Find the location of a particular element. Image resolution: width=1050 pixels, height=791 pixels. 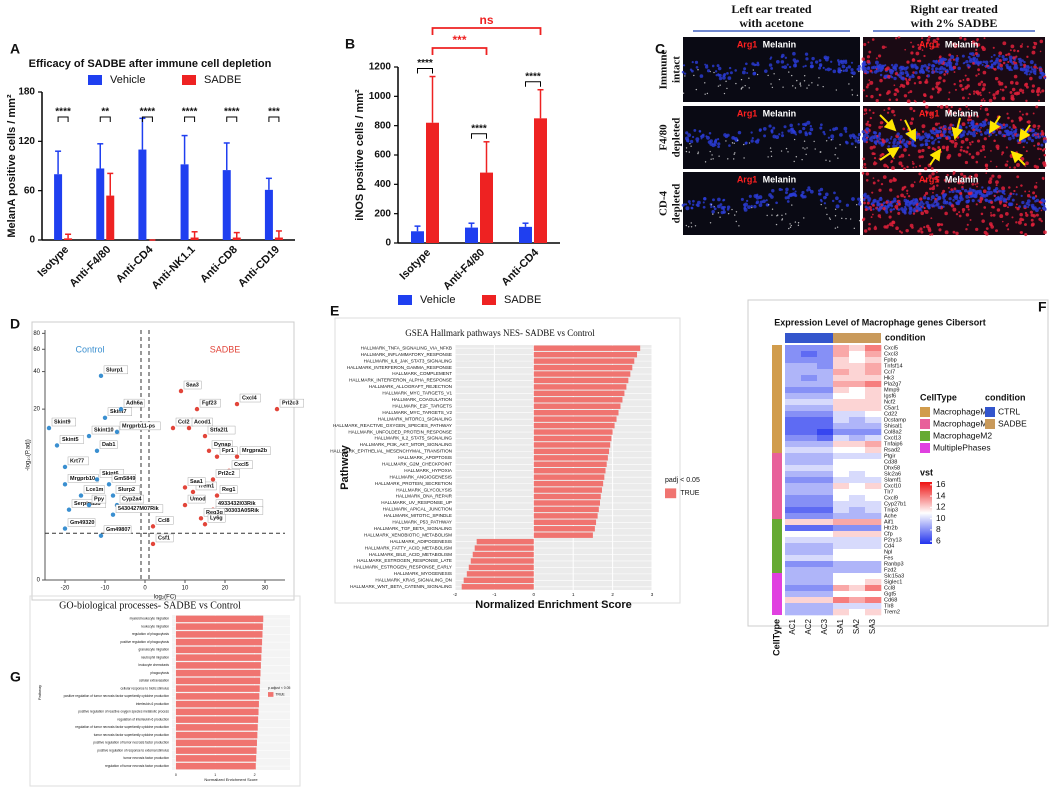

y-tick-label: 180 is located at coordinates (26, 92).